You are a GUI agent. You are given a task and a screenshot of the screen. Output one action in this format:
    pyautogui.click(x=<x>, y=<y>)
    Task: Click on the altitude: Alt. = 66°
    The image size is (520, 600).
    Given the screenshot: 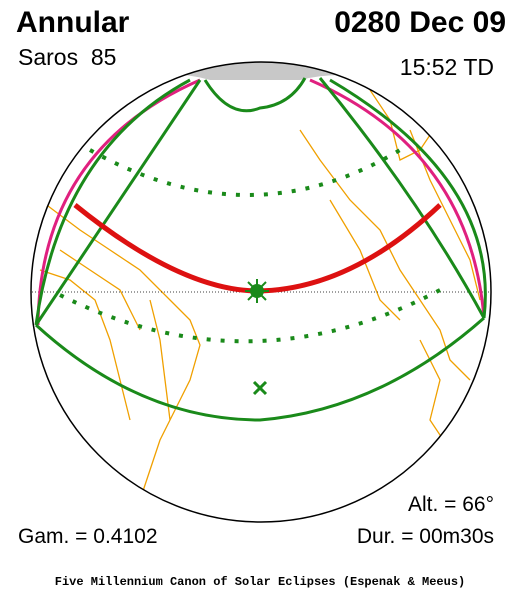 What is the action you would take?
    pyautogui.click(x=450, y=504)
    